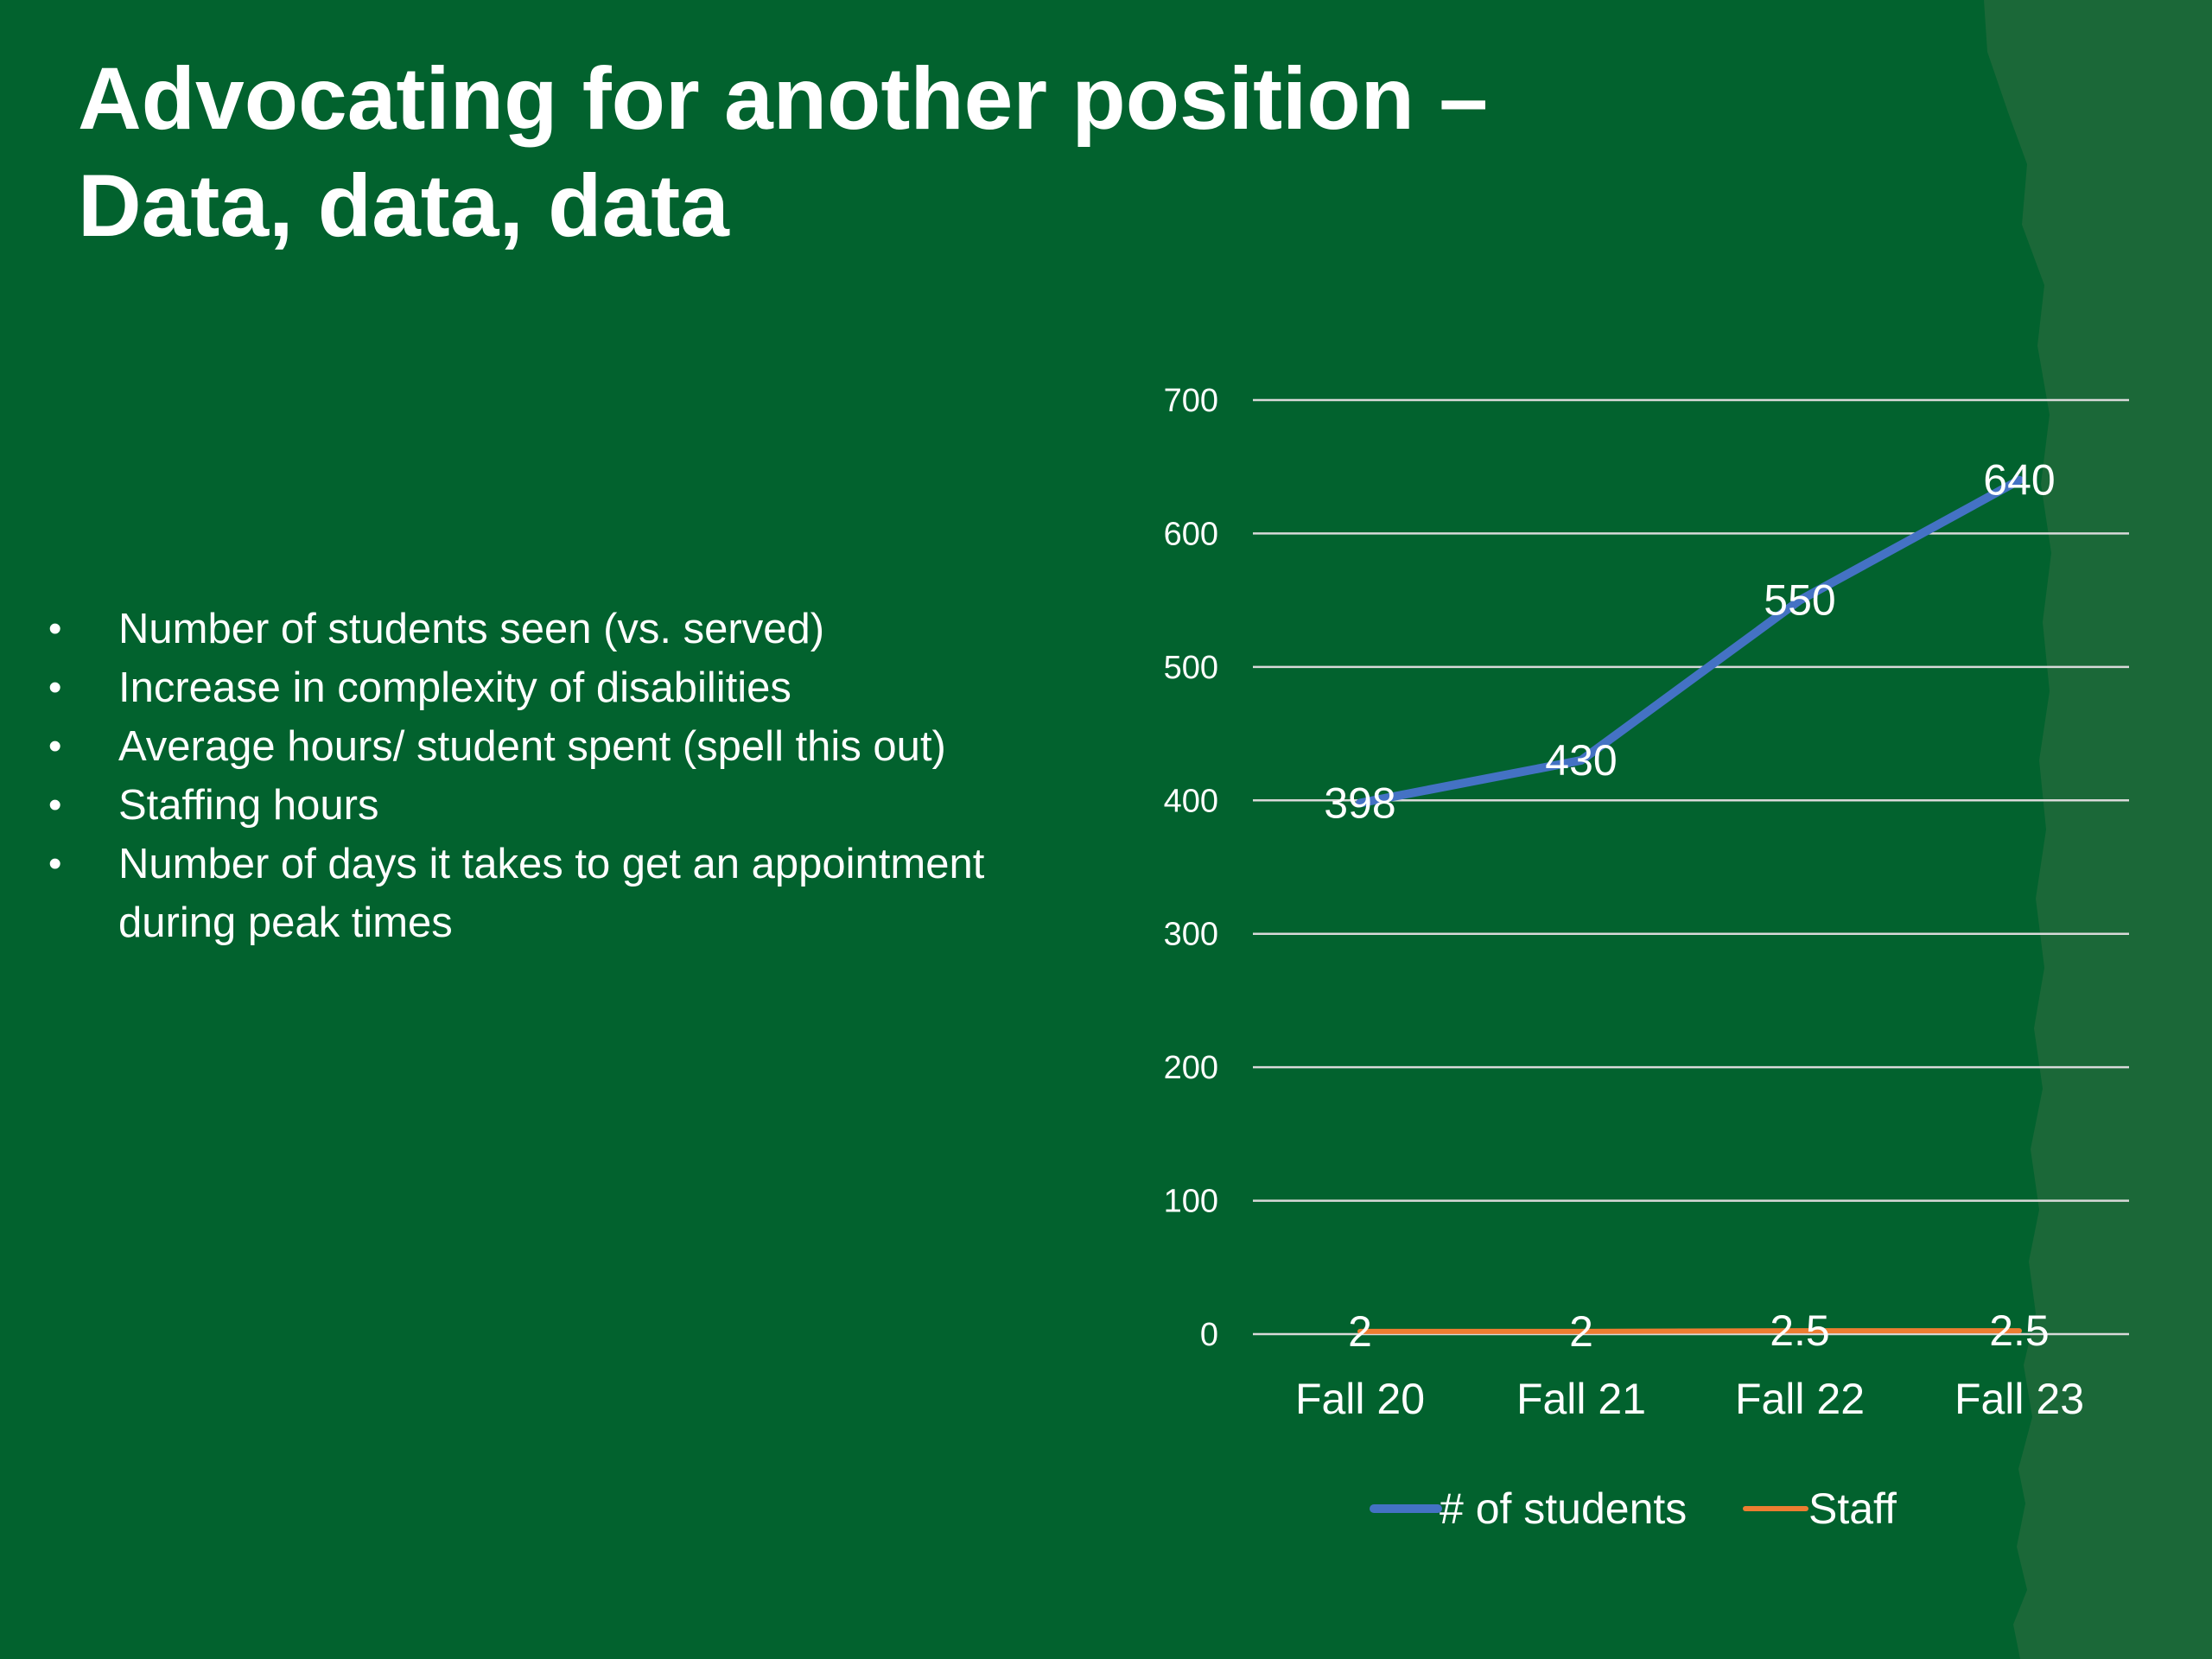  Describe the element at coordinates (2019, 1399) in the screenshot. I see `x-tick-label: Fall 23` at that location.